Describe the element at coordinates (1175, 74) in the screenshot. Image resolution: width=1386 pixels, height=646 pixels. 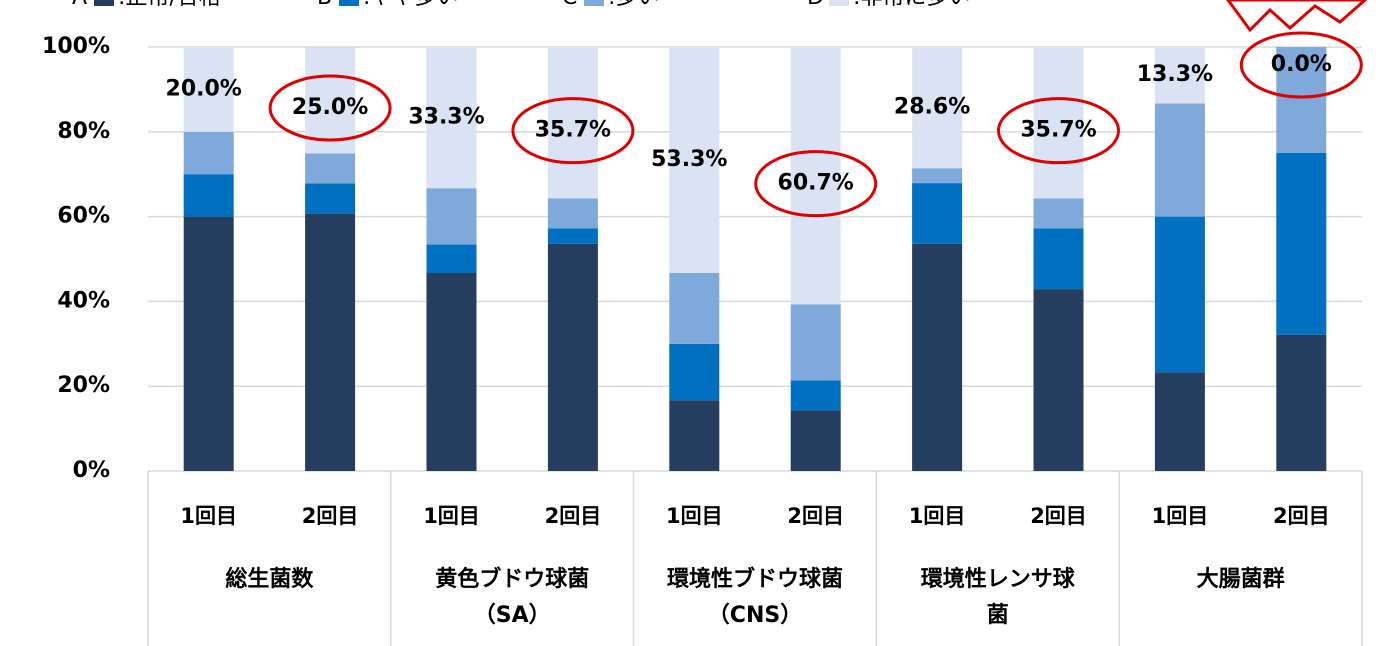
I see `data-label: 13.3%` at that location.